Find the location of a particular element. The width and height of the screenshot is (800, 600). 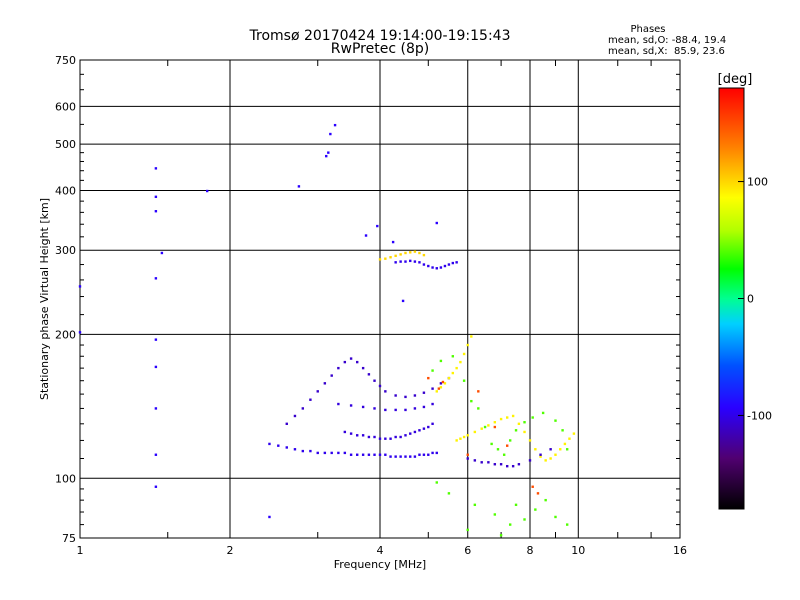

x-tick-label: 4 is located at coordinates (380, 550).